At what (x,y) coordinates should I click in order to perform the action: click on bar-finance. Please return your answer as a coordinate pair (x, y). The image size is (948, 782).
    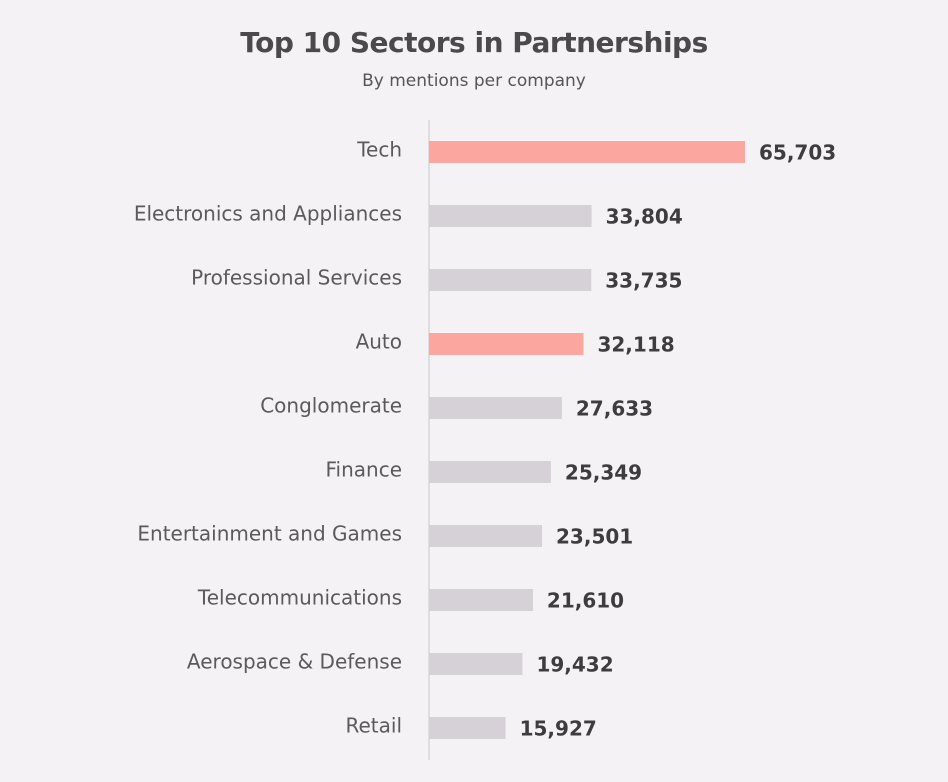
    Looking at the image, I should click on (490, 472).